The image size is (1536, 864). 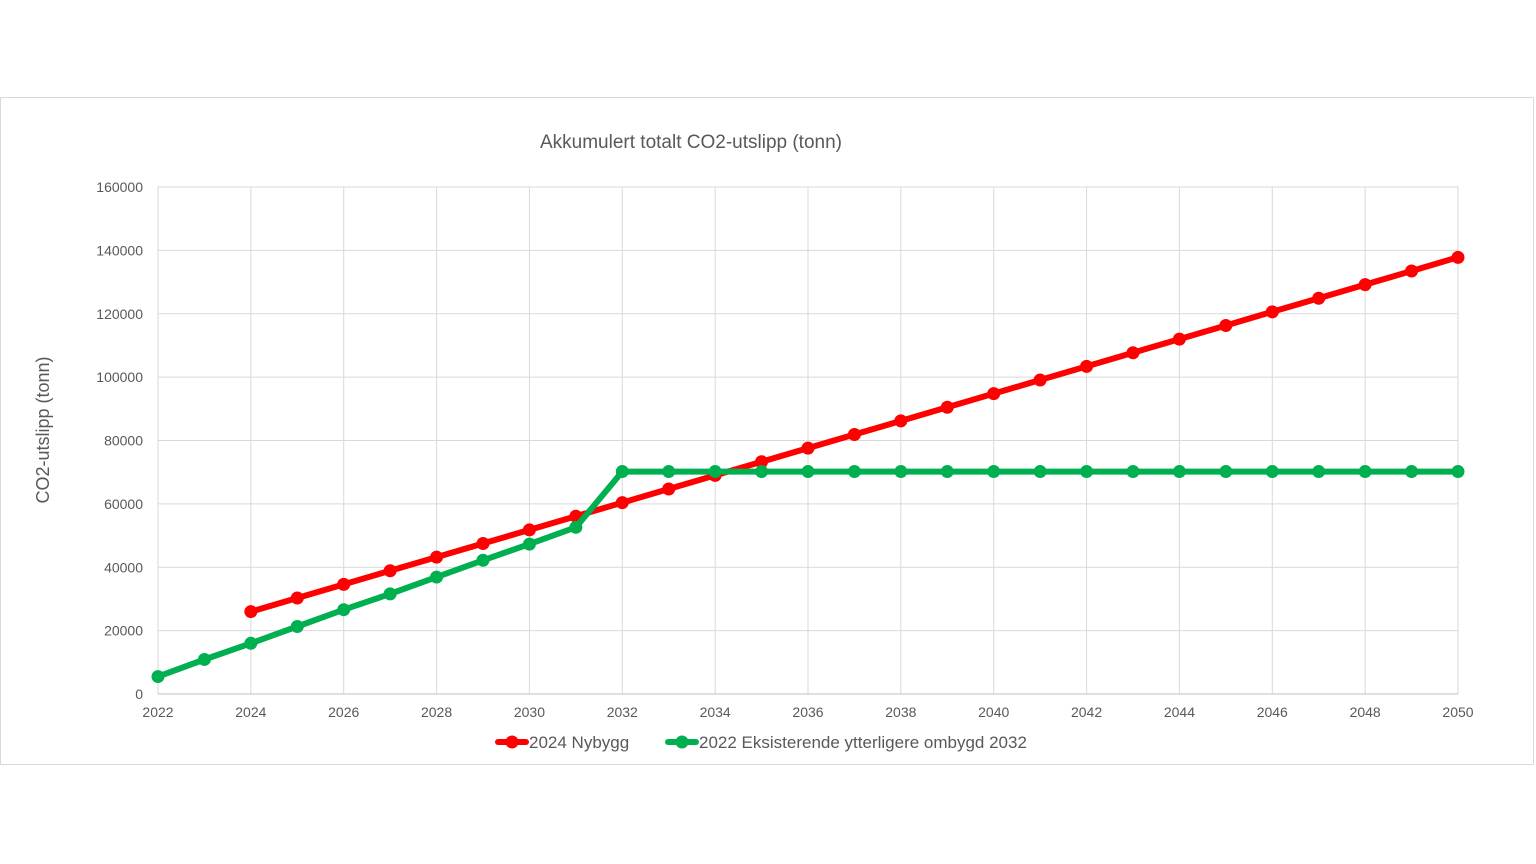 What do you see at coordinates (123, 504) in the screenshot?
I see `y-tick-label: 60000` at bounding box center [123, 504].